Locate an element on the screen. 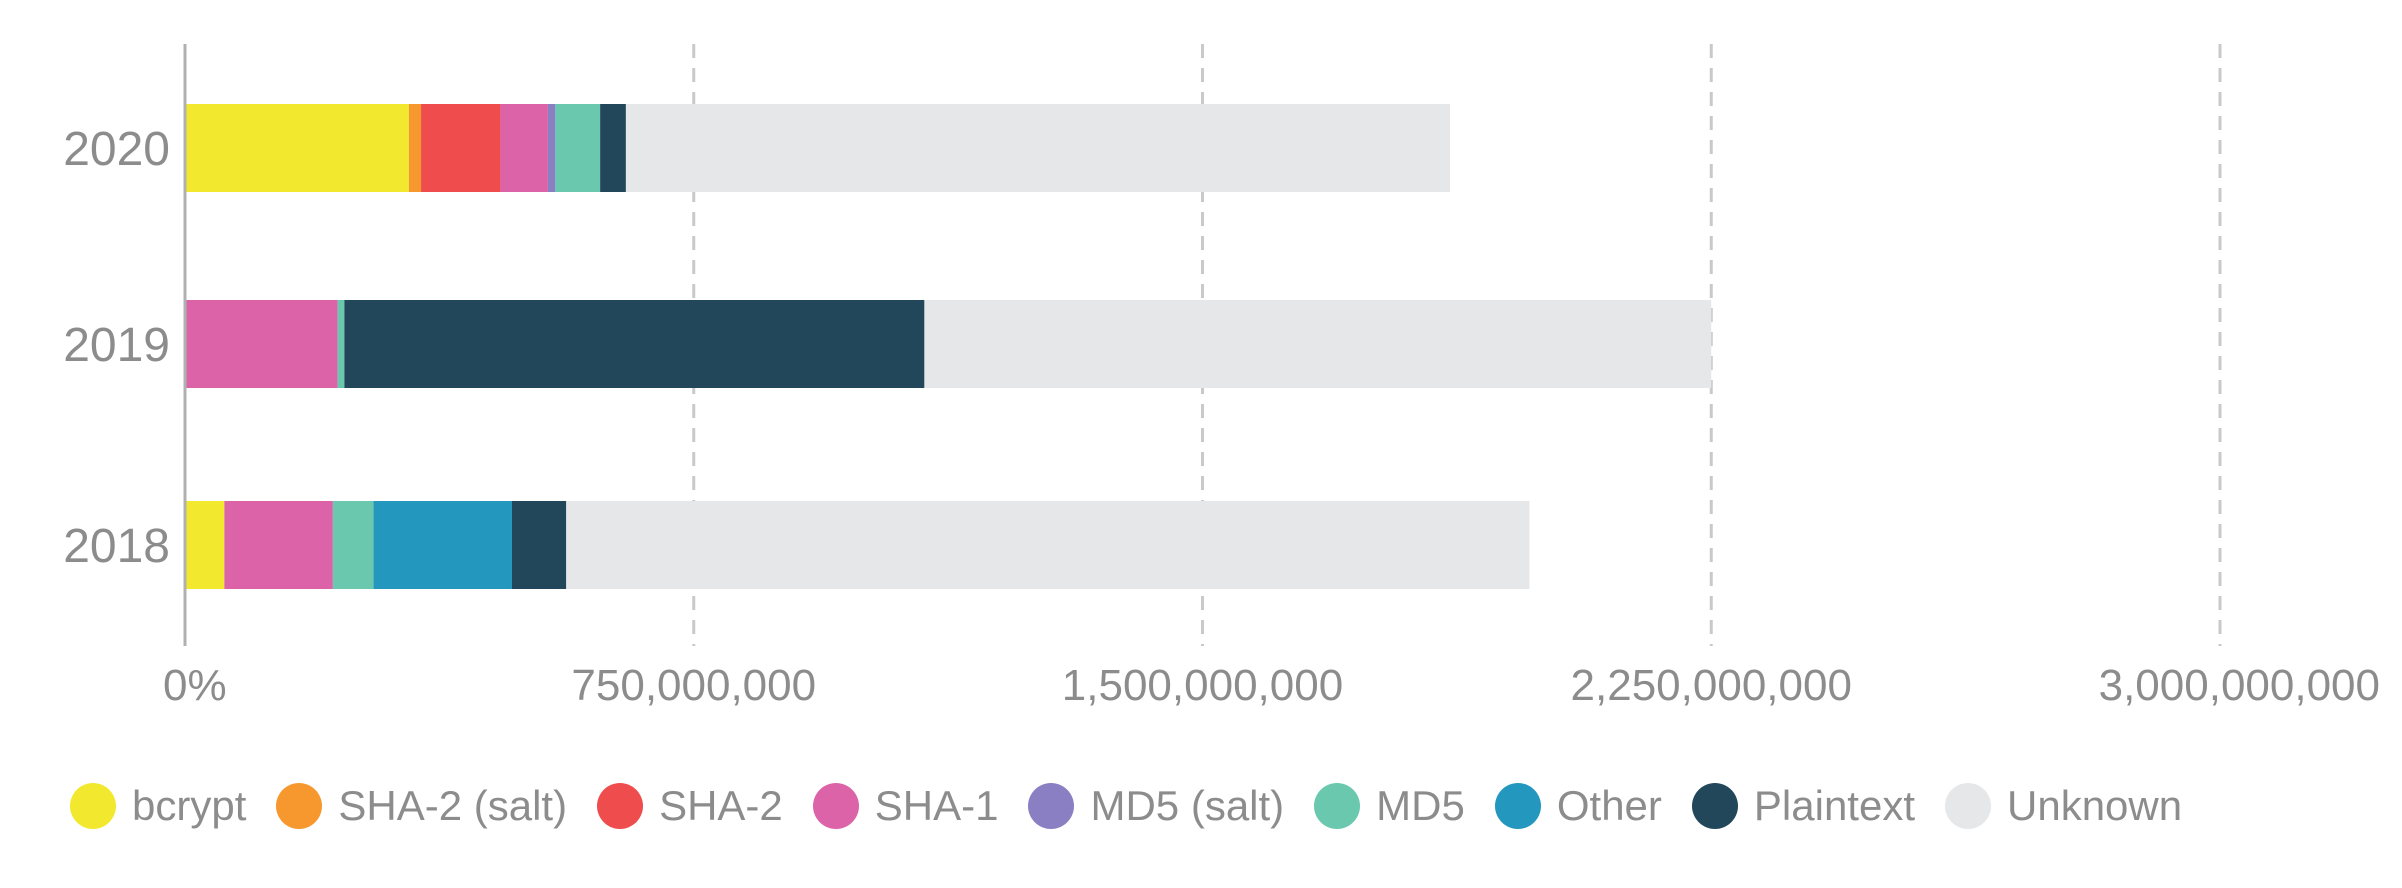  category-label-2019: 2019 is located at coordinates (116, 345).